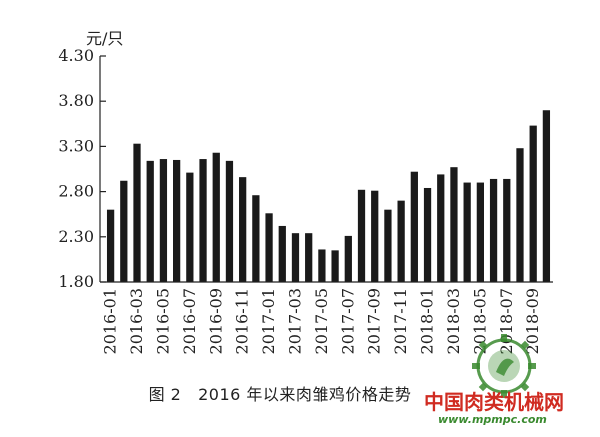 This screenshot has width=600, height=437. Describe the element at coordinates (453, 321) in the screenshot. I see `x-tick-label: 2018-03` at that location.